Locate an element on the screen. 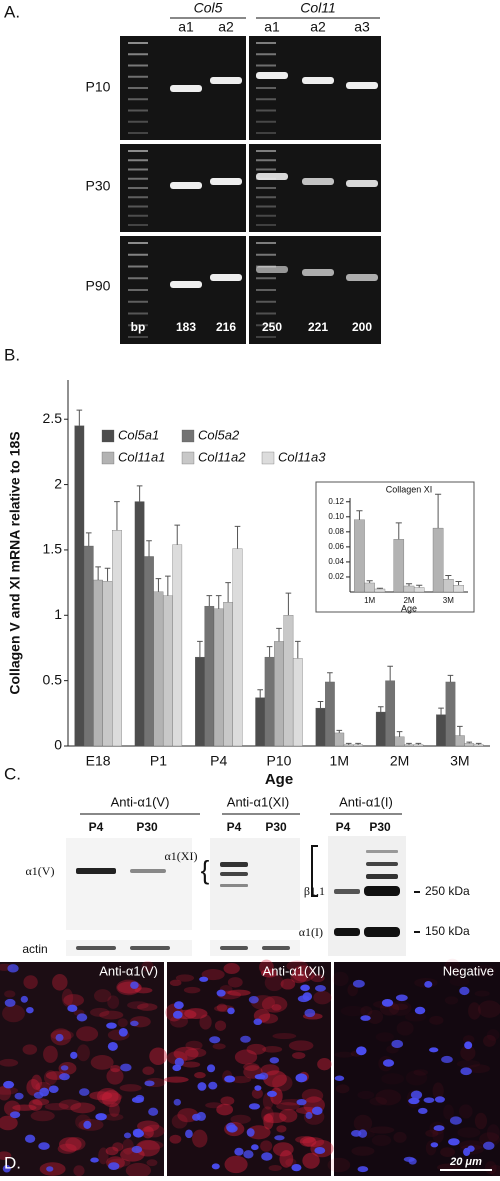 The image size is (500, 1181). y-tick-label: 0.02 is located at coordinates (336, 576).